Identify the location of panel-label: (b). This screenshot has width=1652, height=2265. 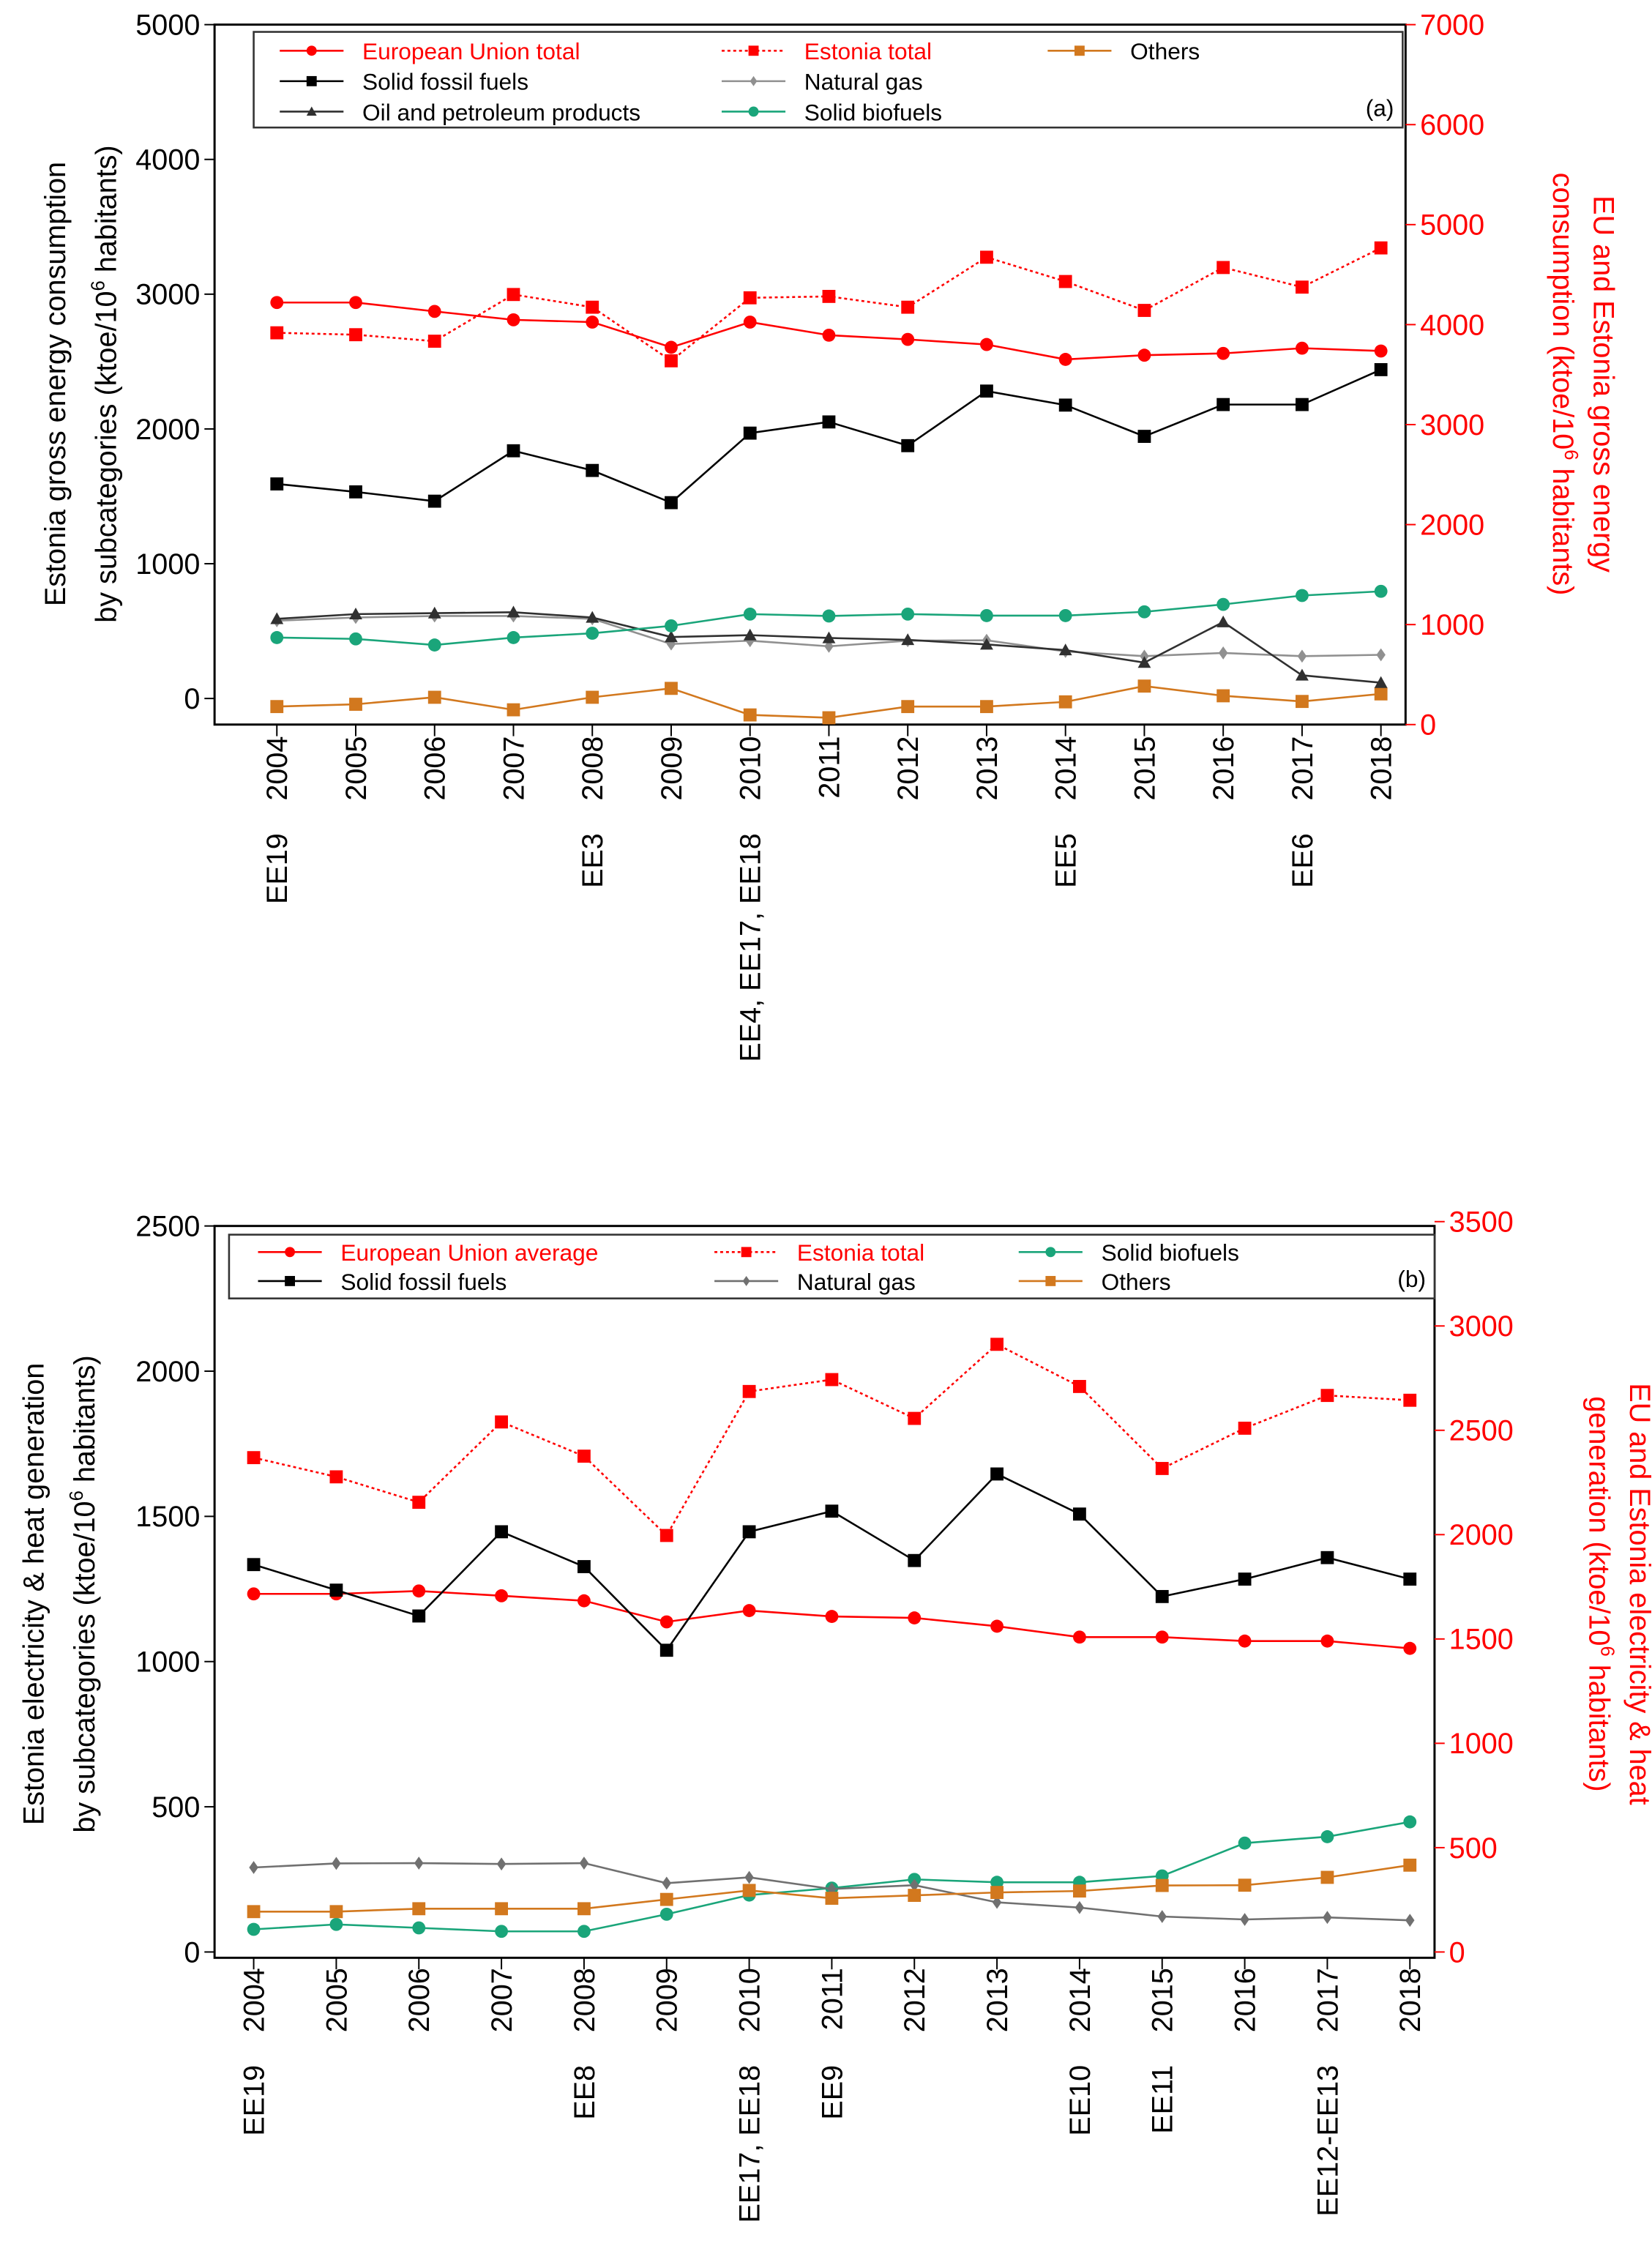
(1411, 1279).